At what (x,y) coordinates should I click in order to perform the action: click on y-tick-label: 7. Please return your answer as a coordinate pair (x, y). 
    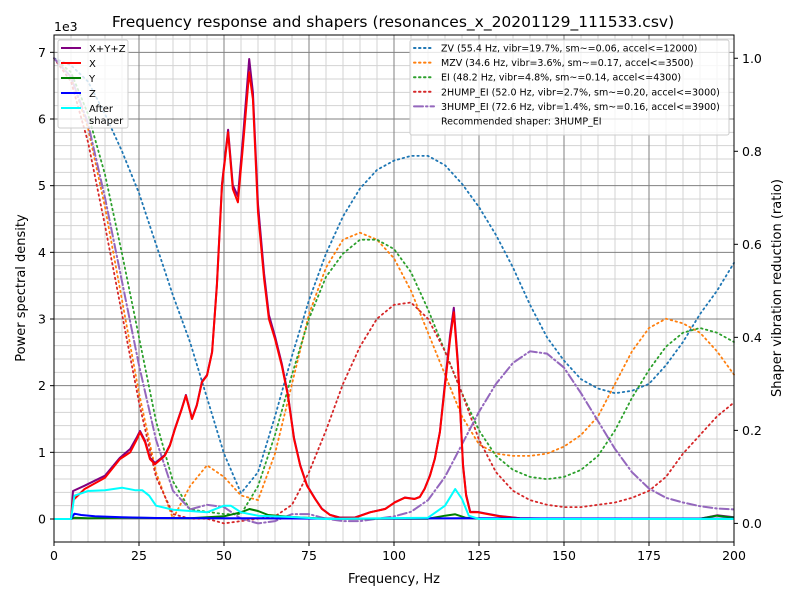
    Looking at the image, I should click on (42, 52).